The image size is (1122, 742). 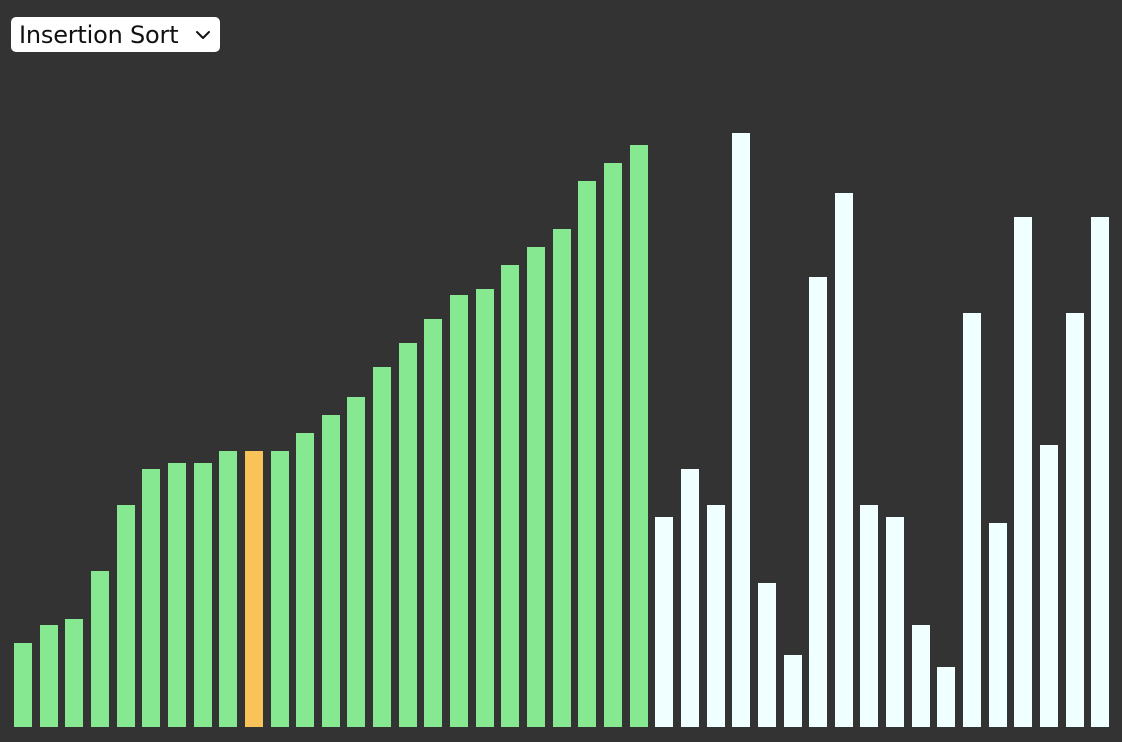 I want to click on algorithm-select: Insertion Sort, so click(x=115, y=34).